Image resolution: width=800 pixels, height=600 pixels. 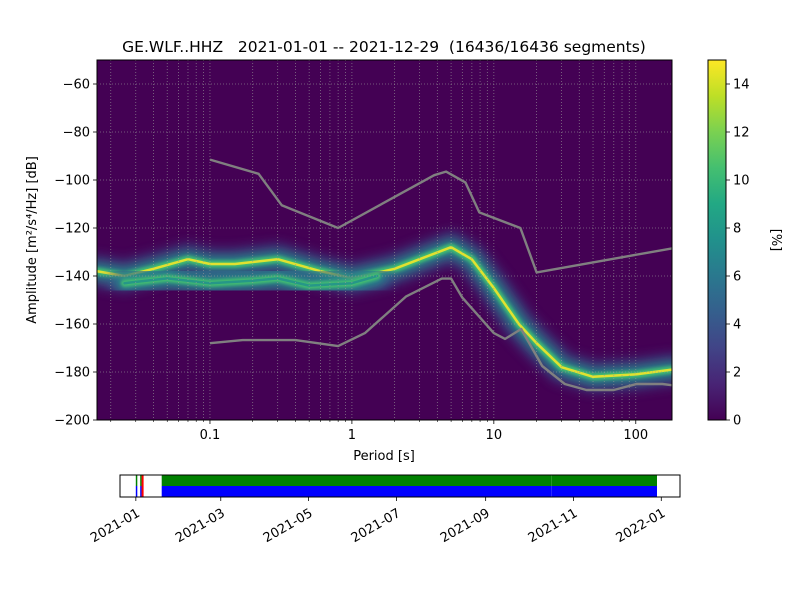 What do you see at coordinates (376, 526) in the screenshot?
I see `timeline-tick-label: 2021-07` at bounding box center [376, 526].